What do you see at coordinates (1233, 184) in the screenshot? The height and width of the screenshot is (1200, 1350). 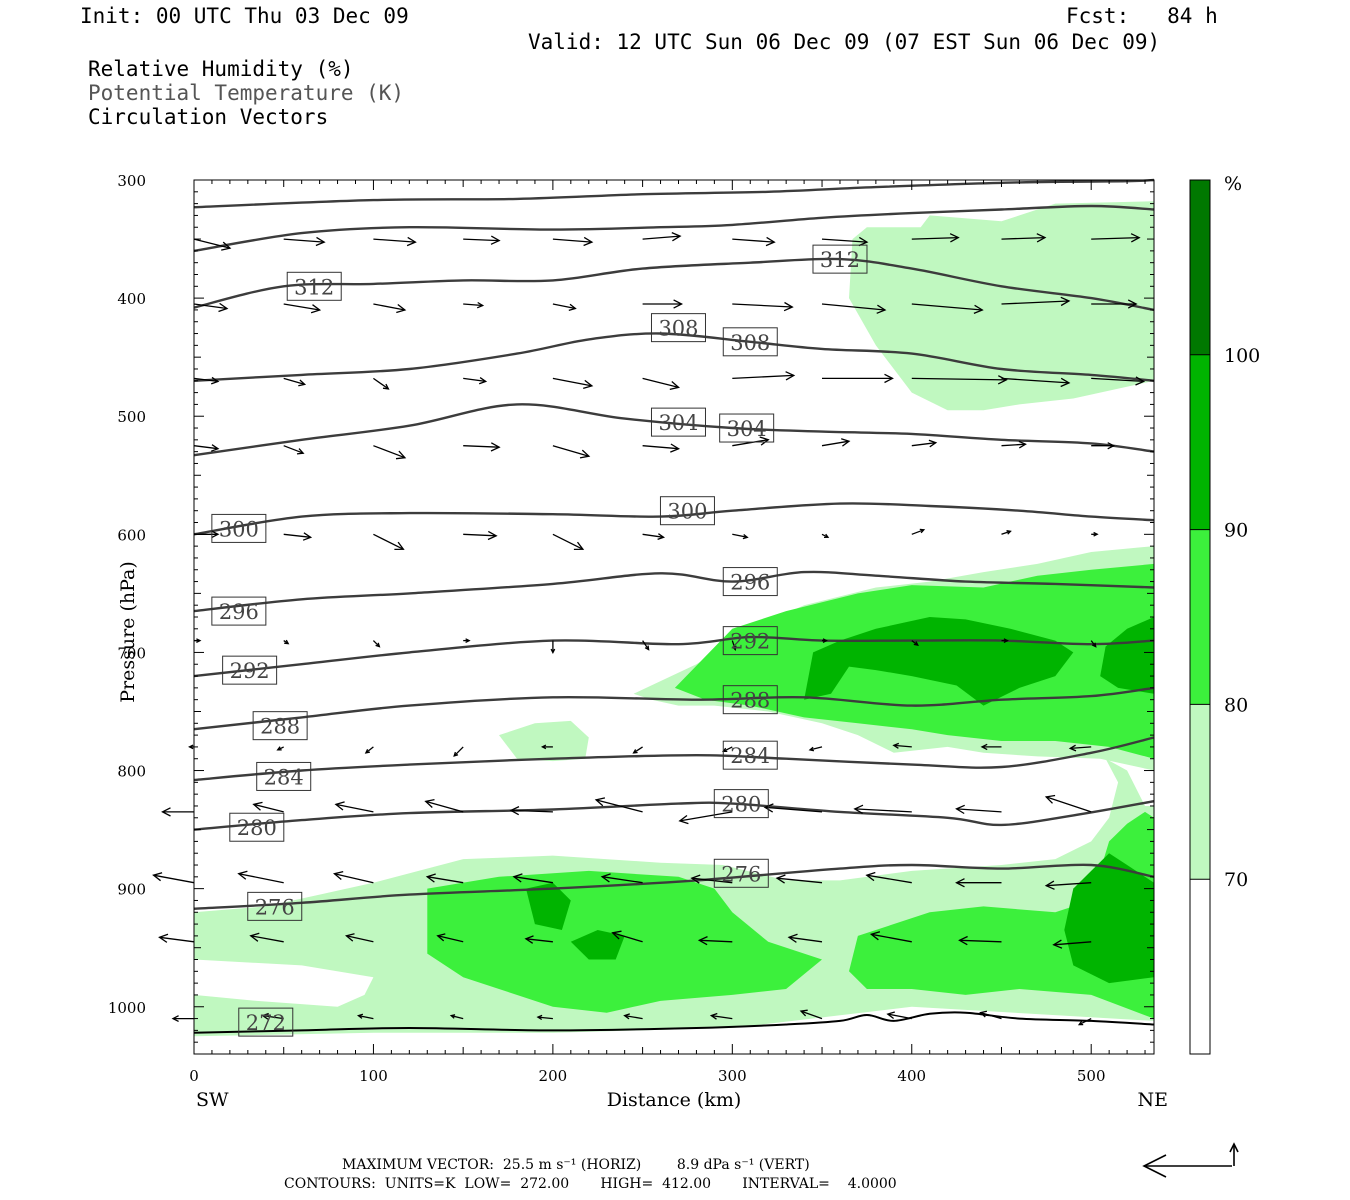 I see `colorbar-unit: %` at bounding box center [1233, 184].